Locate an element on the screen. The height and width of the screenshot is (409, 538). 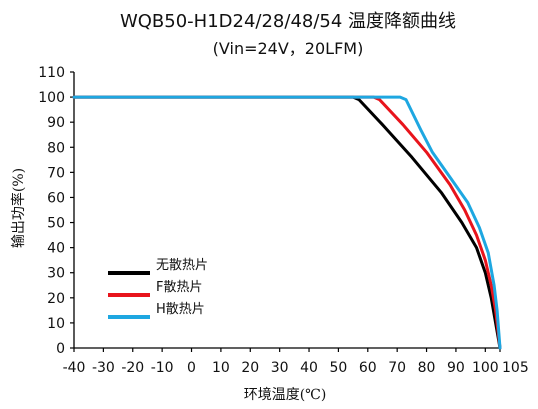
x-tick-label: 80 is located at coordinates (427, 368).